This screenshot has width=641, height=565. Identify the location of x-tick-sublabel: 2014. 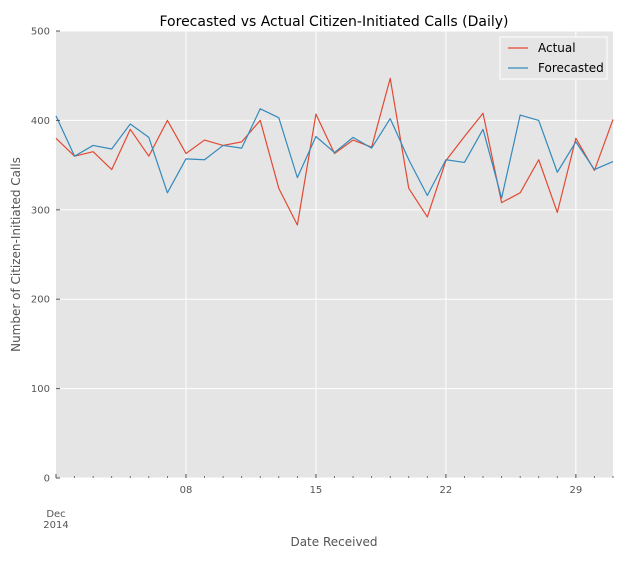
(55, 525).